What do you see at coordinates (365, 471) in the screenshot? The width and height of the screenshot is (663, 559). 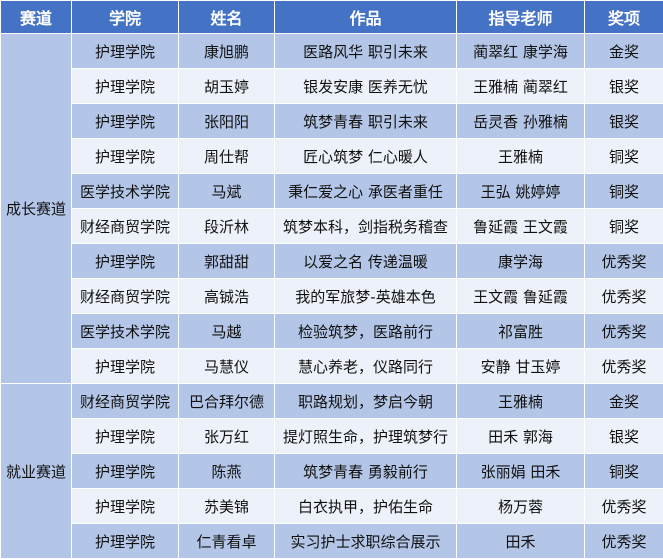 I see `work-title-cell: 筑梦青春 勇毅前行` at bounding box center [365, 471].